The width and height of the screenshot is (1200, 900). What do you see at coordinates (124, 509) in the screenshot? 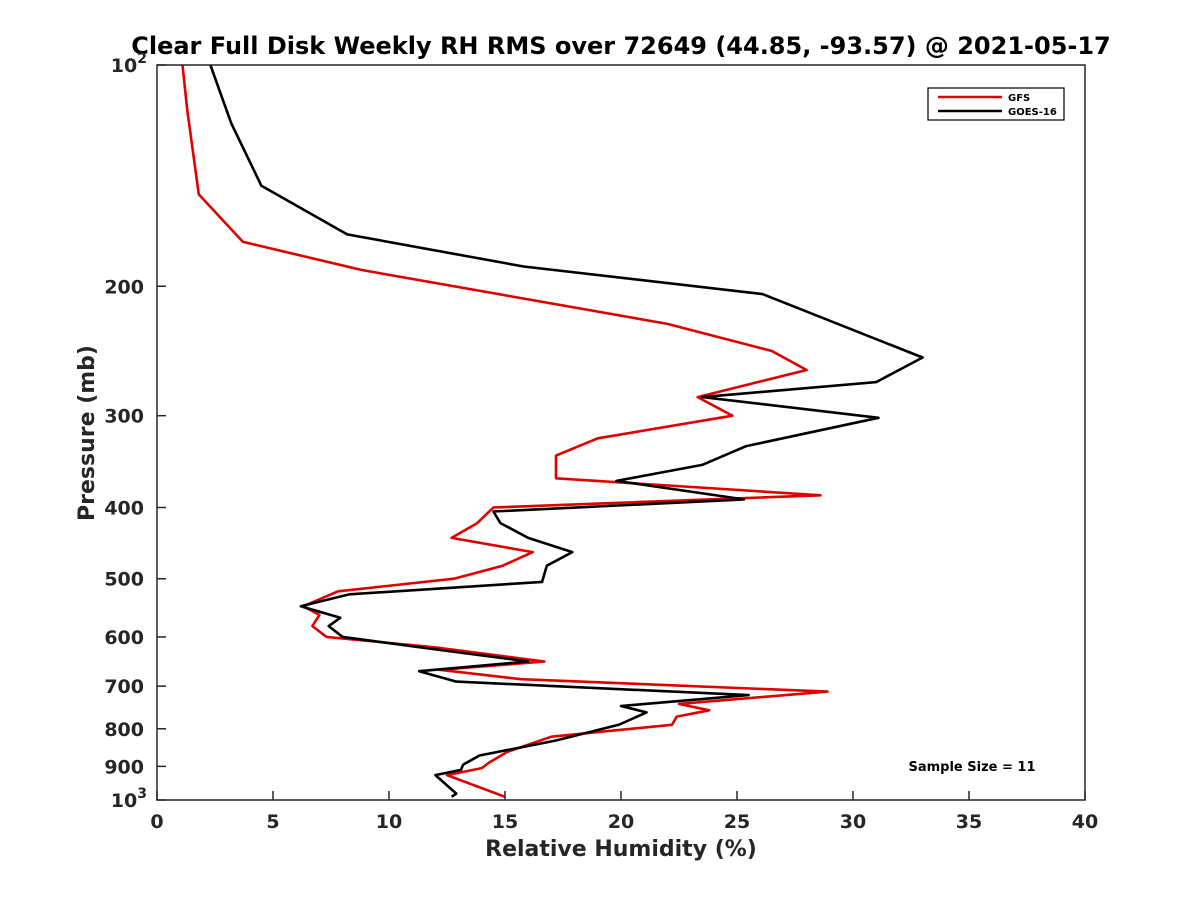
I see `y-tick-label: 400` at bounding box center [124, 509].